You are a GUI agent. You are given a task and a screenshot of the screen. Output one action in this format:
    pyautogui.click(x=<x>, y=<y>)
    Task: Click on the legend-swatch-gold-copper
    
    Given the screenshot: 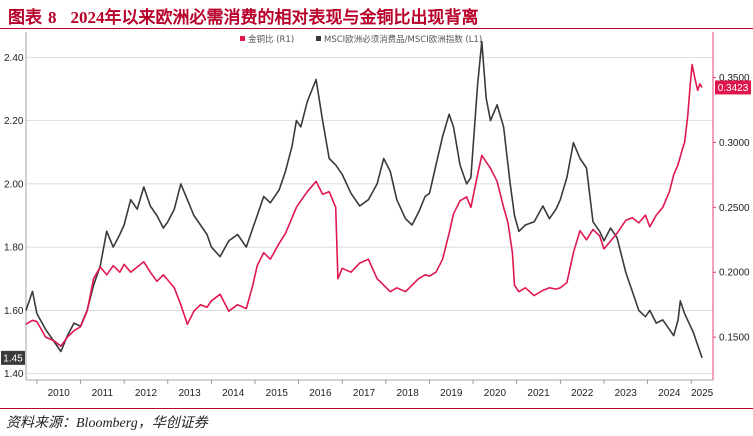 What is the action you would take?
    pyautogui.click(x=242, y=38)
    